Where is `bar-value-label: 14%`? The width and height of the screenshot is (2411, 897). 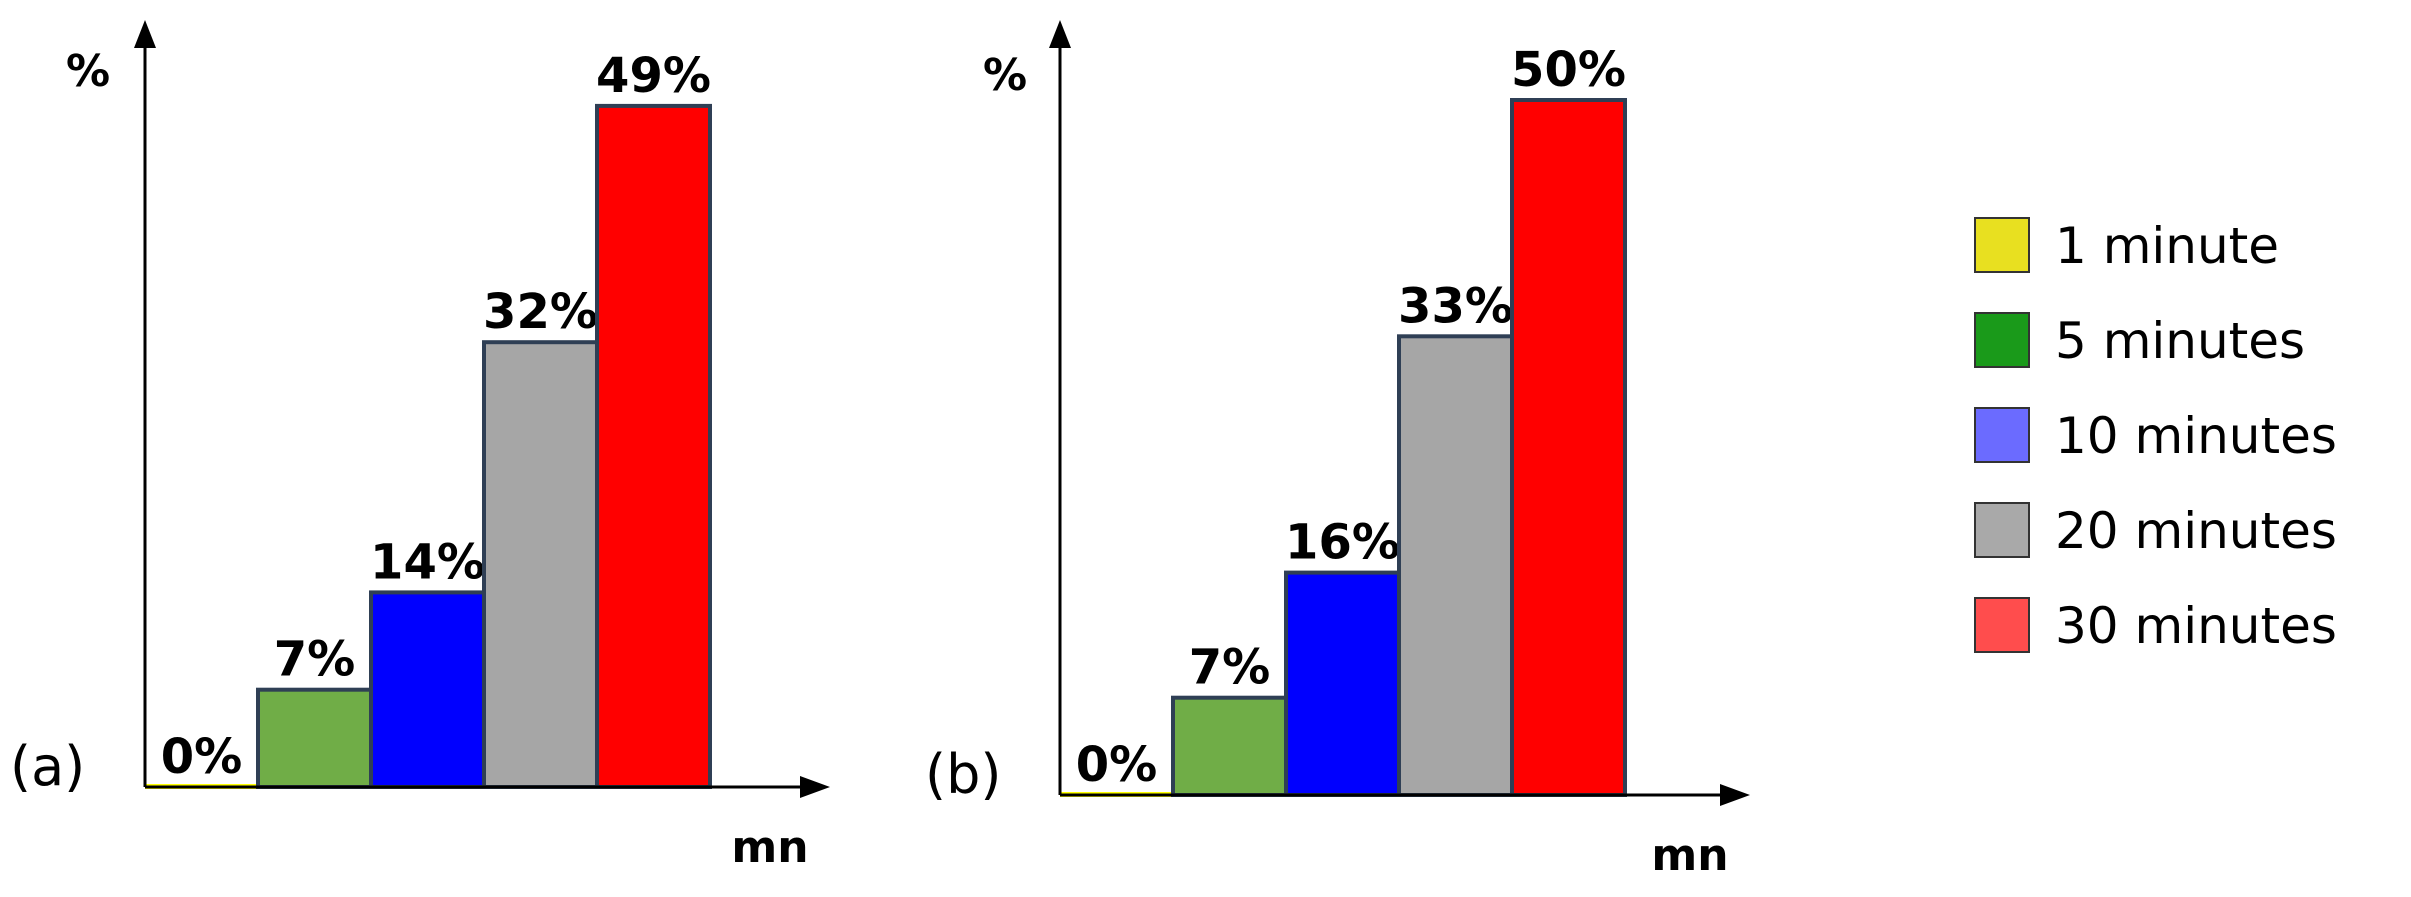 bar-value-label: 14% is located at coordinates (427, 562).